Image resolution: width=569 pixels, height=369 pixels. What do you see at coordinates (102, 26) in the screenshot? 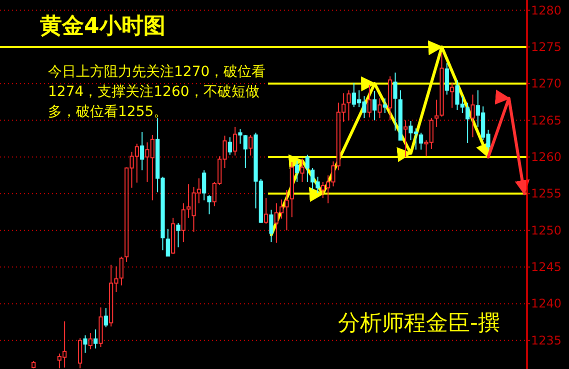
I see `text: 黄金4小时图` at bounding box center [102, 26].